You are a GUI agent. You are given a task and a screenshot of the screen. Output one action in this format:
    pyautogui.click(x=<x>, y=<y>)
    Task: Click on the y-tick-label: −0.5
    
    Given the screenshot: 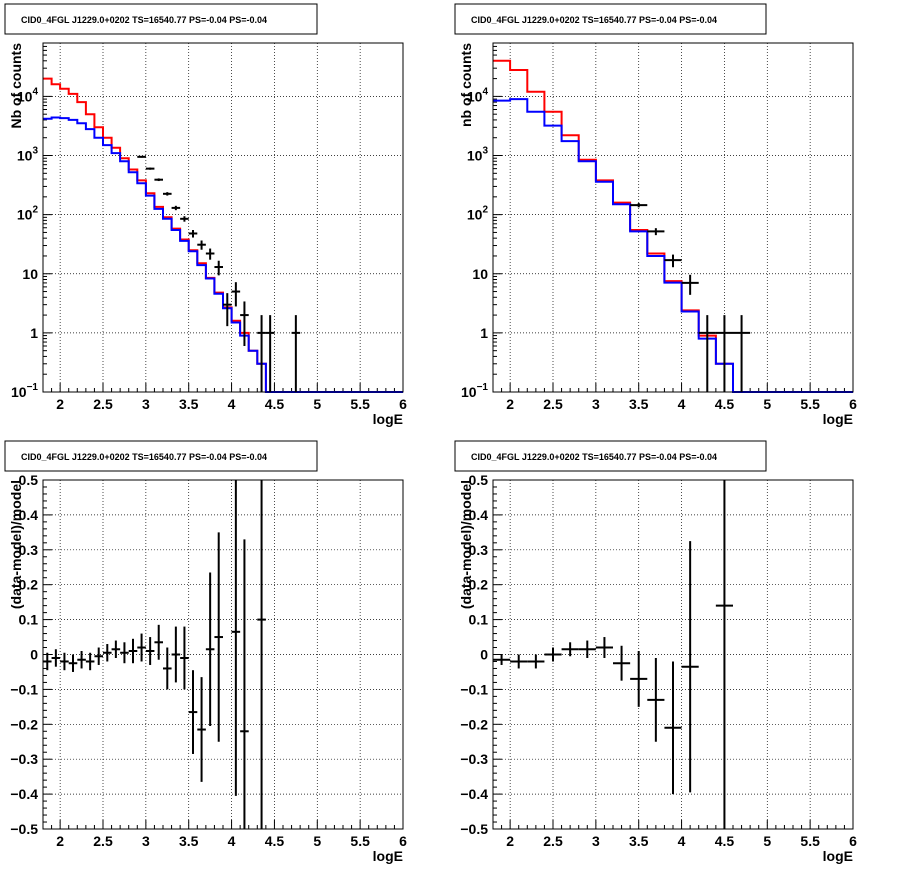 What is the action you would take?
    pyautogui.click(x=474, y=829)
    